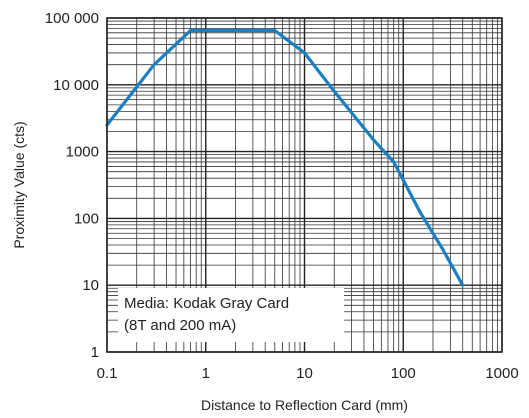 The width and height of the screenshot is (529, 418). What do you see at coordinates (95, 352) in the screenshot?
I see `y-tick-label: 1` at bounding box center [95, 352].